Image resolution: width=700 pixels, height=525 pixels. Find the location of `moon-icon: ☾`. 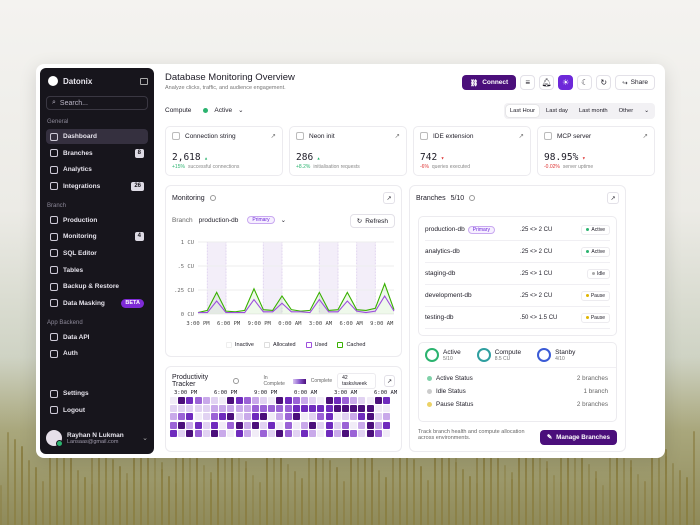

moon-icon: ☾ is located at coordinates (585, 82).